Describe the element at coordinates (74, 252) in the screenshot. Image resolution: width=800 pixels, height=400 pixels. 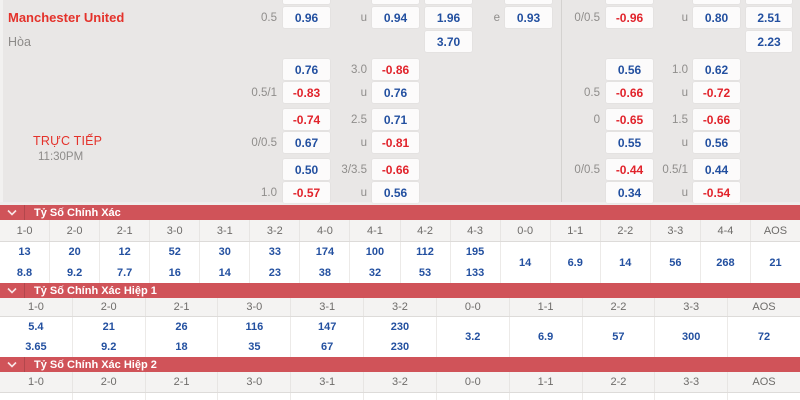
I see `score-odds-value: 20` at that location.